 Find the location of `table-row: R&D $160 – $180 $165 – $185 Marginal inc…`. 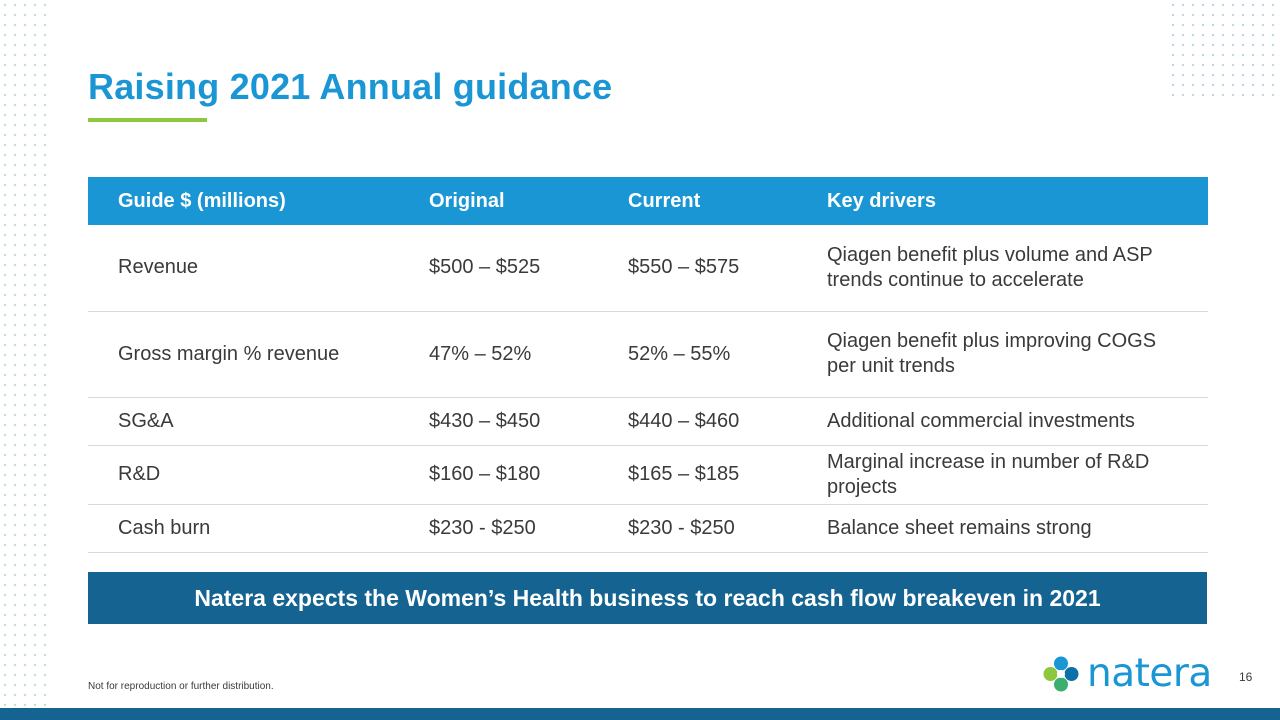

table-row: R&D $160 – $180 $165 – $185 Marginal inc… is located at coordinates (648, 475).